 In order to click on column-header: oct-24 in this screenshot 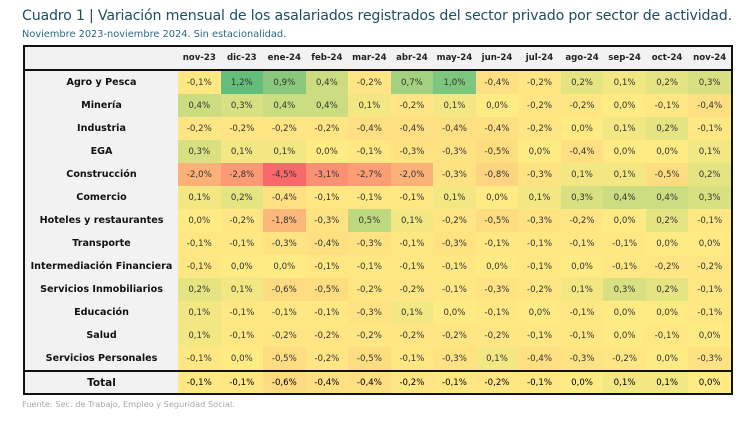, I will do `click(667, 59)`.